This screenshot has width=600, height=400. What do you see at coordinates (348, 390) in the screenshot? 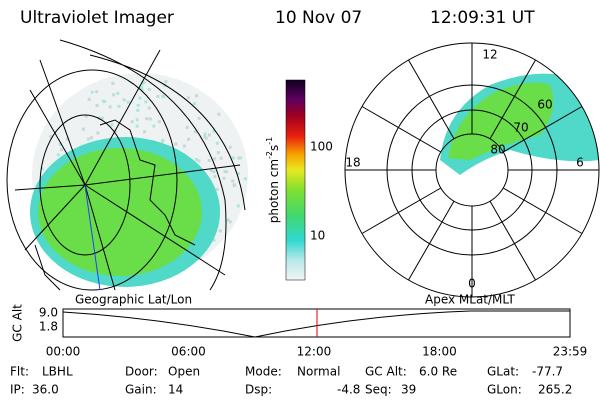
I see `info-value: -4.8` at bounding box center [348, 390].